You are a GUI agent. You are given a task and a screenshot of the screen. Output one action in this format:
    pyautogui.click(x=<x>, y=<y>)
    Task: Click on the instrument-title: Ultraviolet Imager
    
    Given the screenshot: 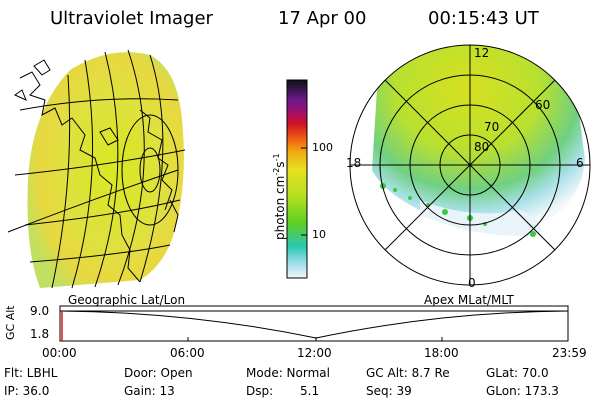 What is the action you would take?
    pyautogui.click(x=131, y=18)
    